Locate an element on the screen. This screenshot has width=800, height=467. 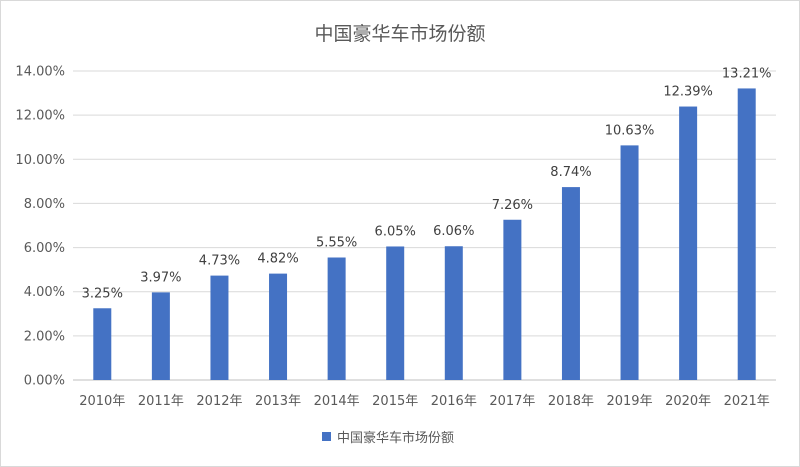
x-tick-label: 2020年 is located at coordinates (688, 401).